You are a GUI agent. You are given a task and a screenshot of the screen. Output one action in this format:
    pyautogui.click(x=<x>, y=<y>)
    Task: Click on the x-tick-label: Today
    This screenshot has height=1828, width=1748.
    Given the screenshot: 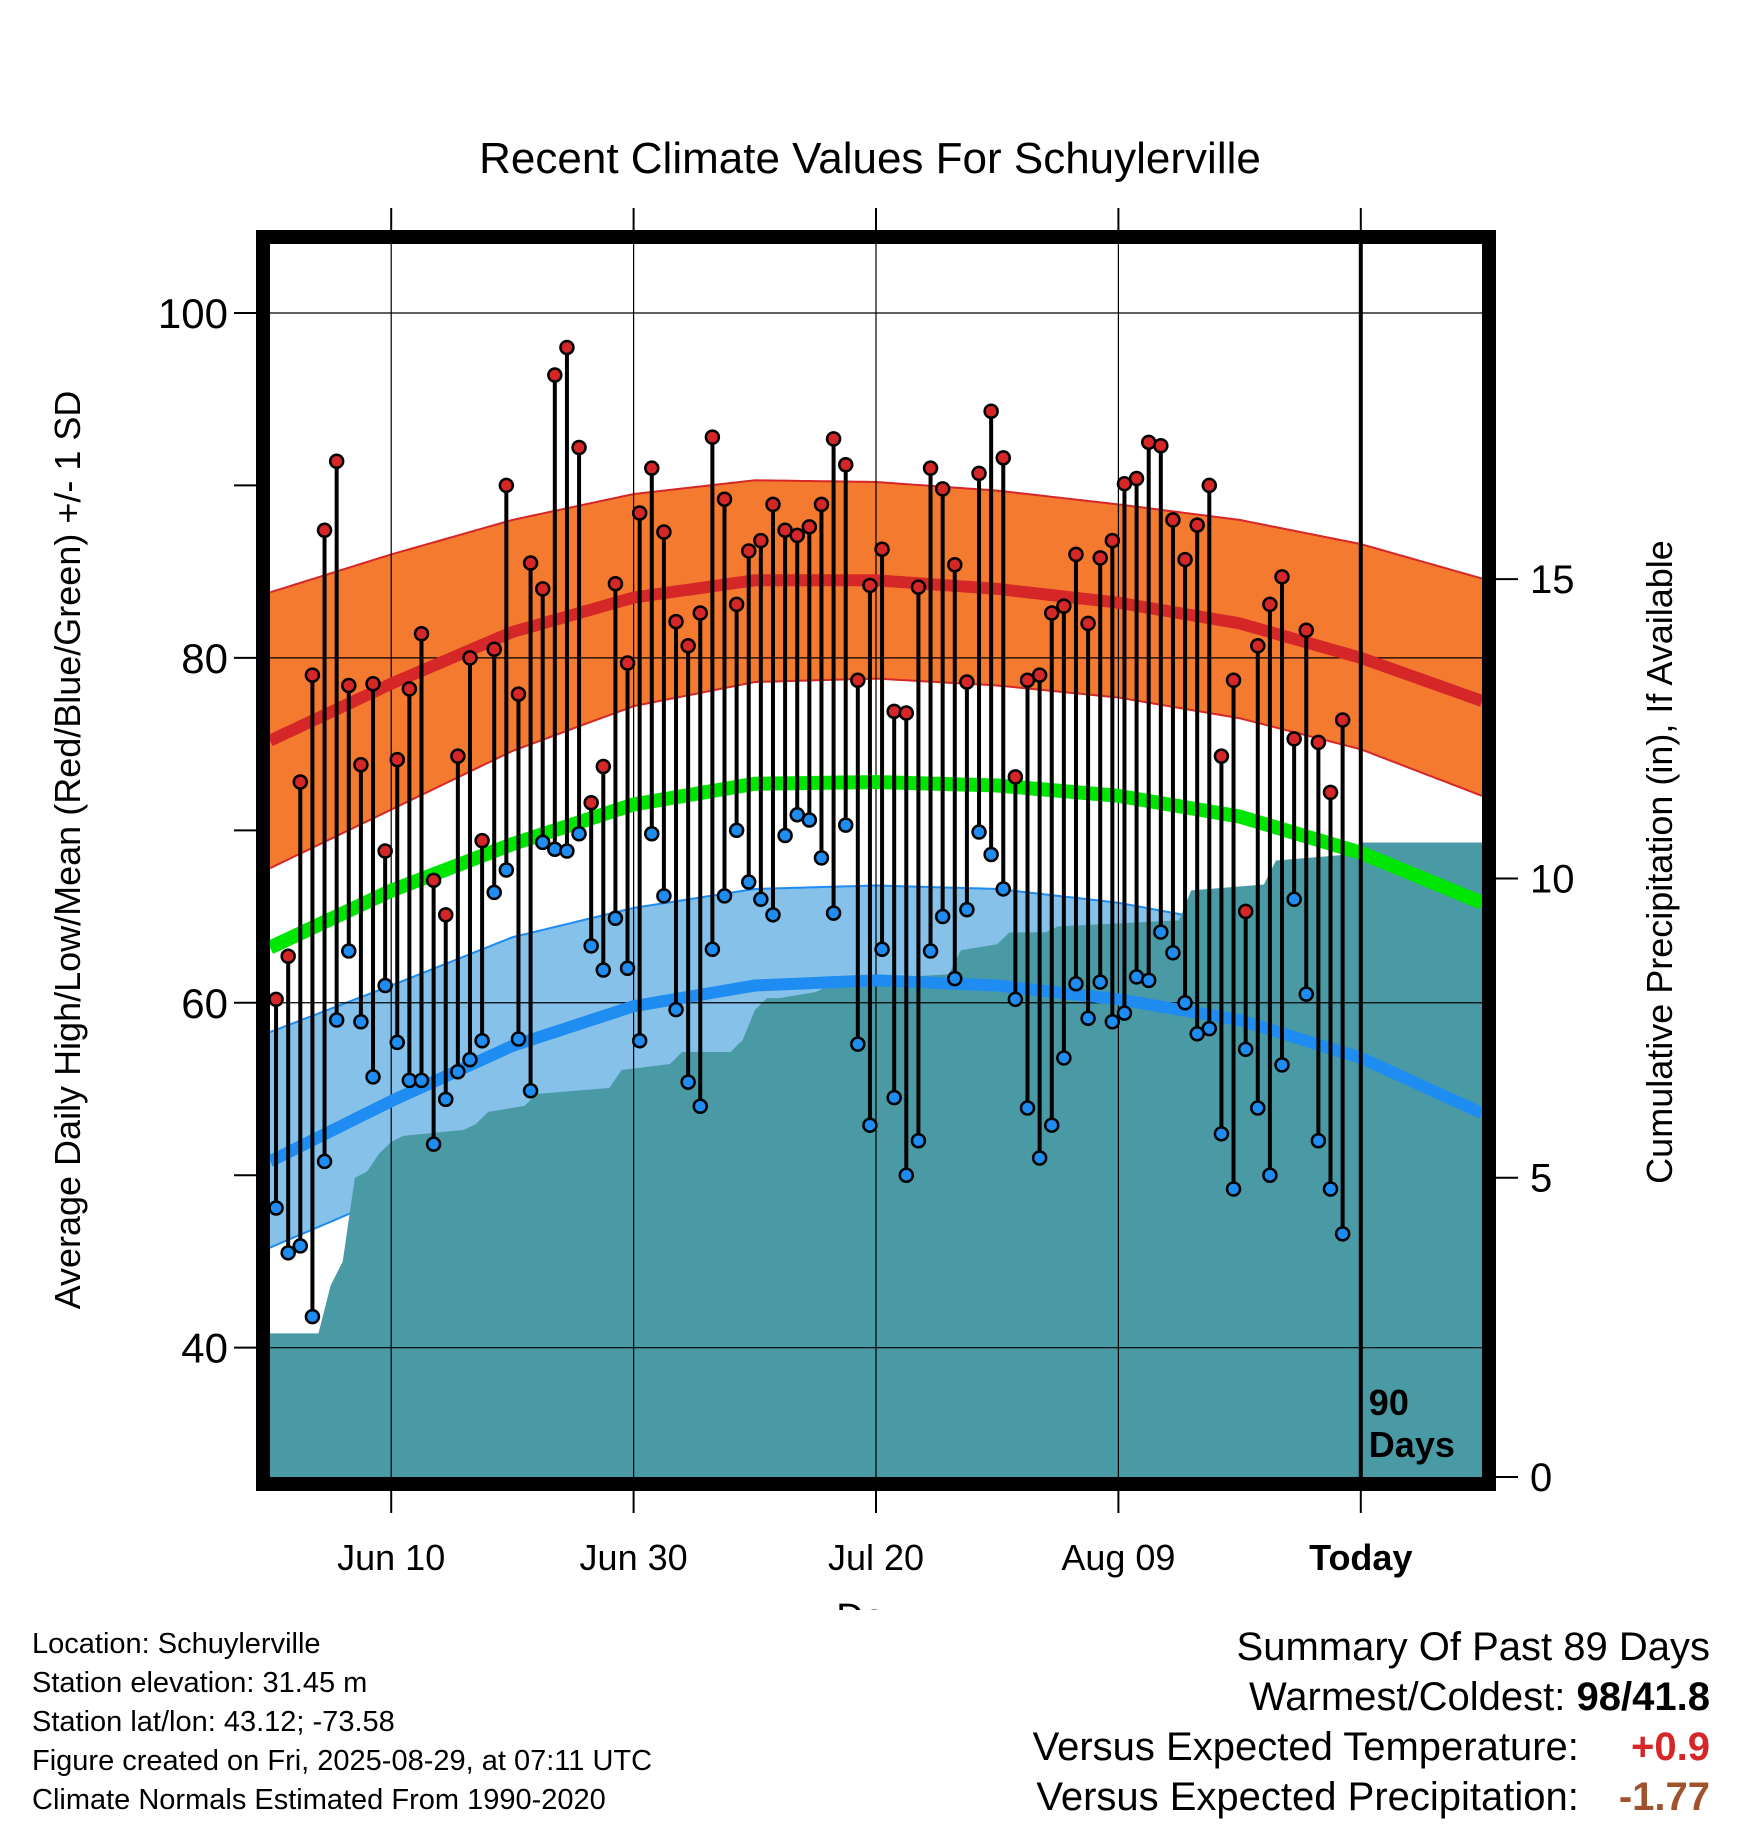 What is the action you would take?
    pyautogui.click(x=1360, y=1557)
    